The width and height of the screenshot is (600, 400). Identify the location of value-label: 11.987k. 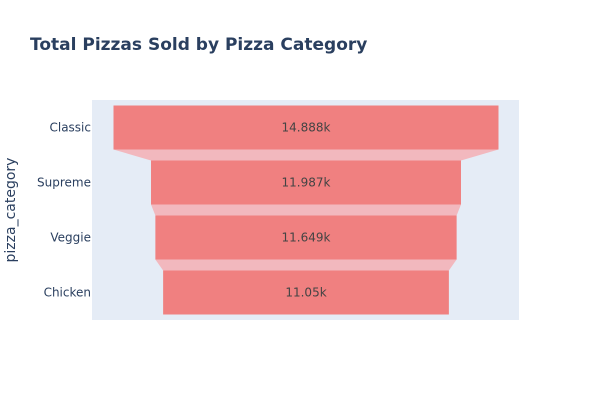
(306, 183).